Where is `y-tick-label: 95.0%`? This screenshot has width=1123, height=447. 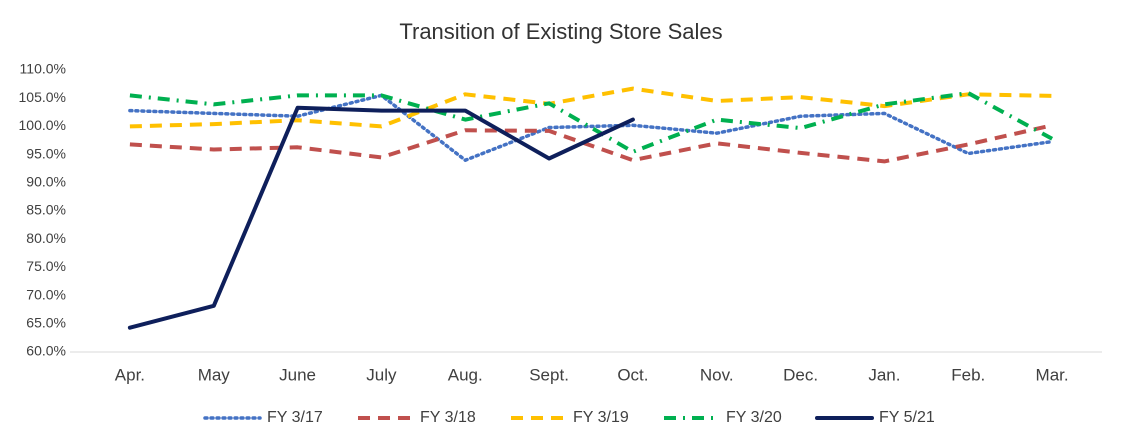
y-tick-label: 95.0% is located at coordinates (46, 153).